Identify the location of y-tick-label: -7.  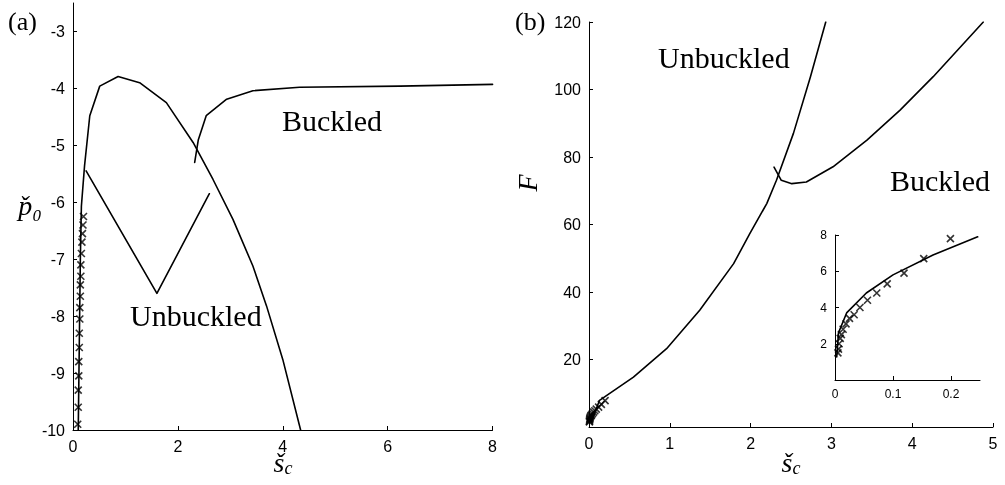
(58, 259).